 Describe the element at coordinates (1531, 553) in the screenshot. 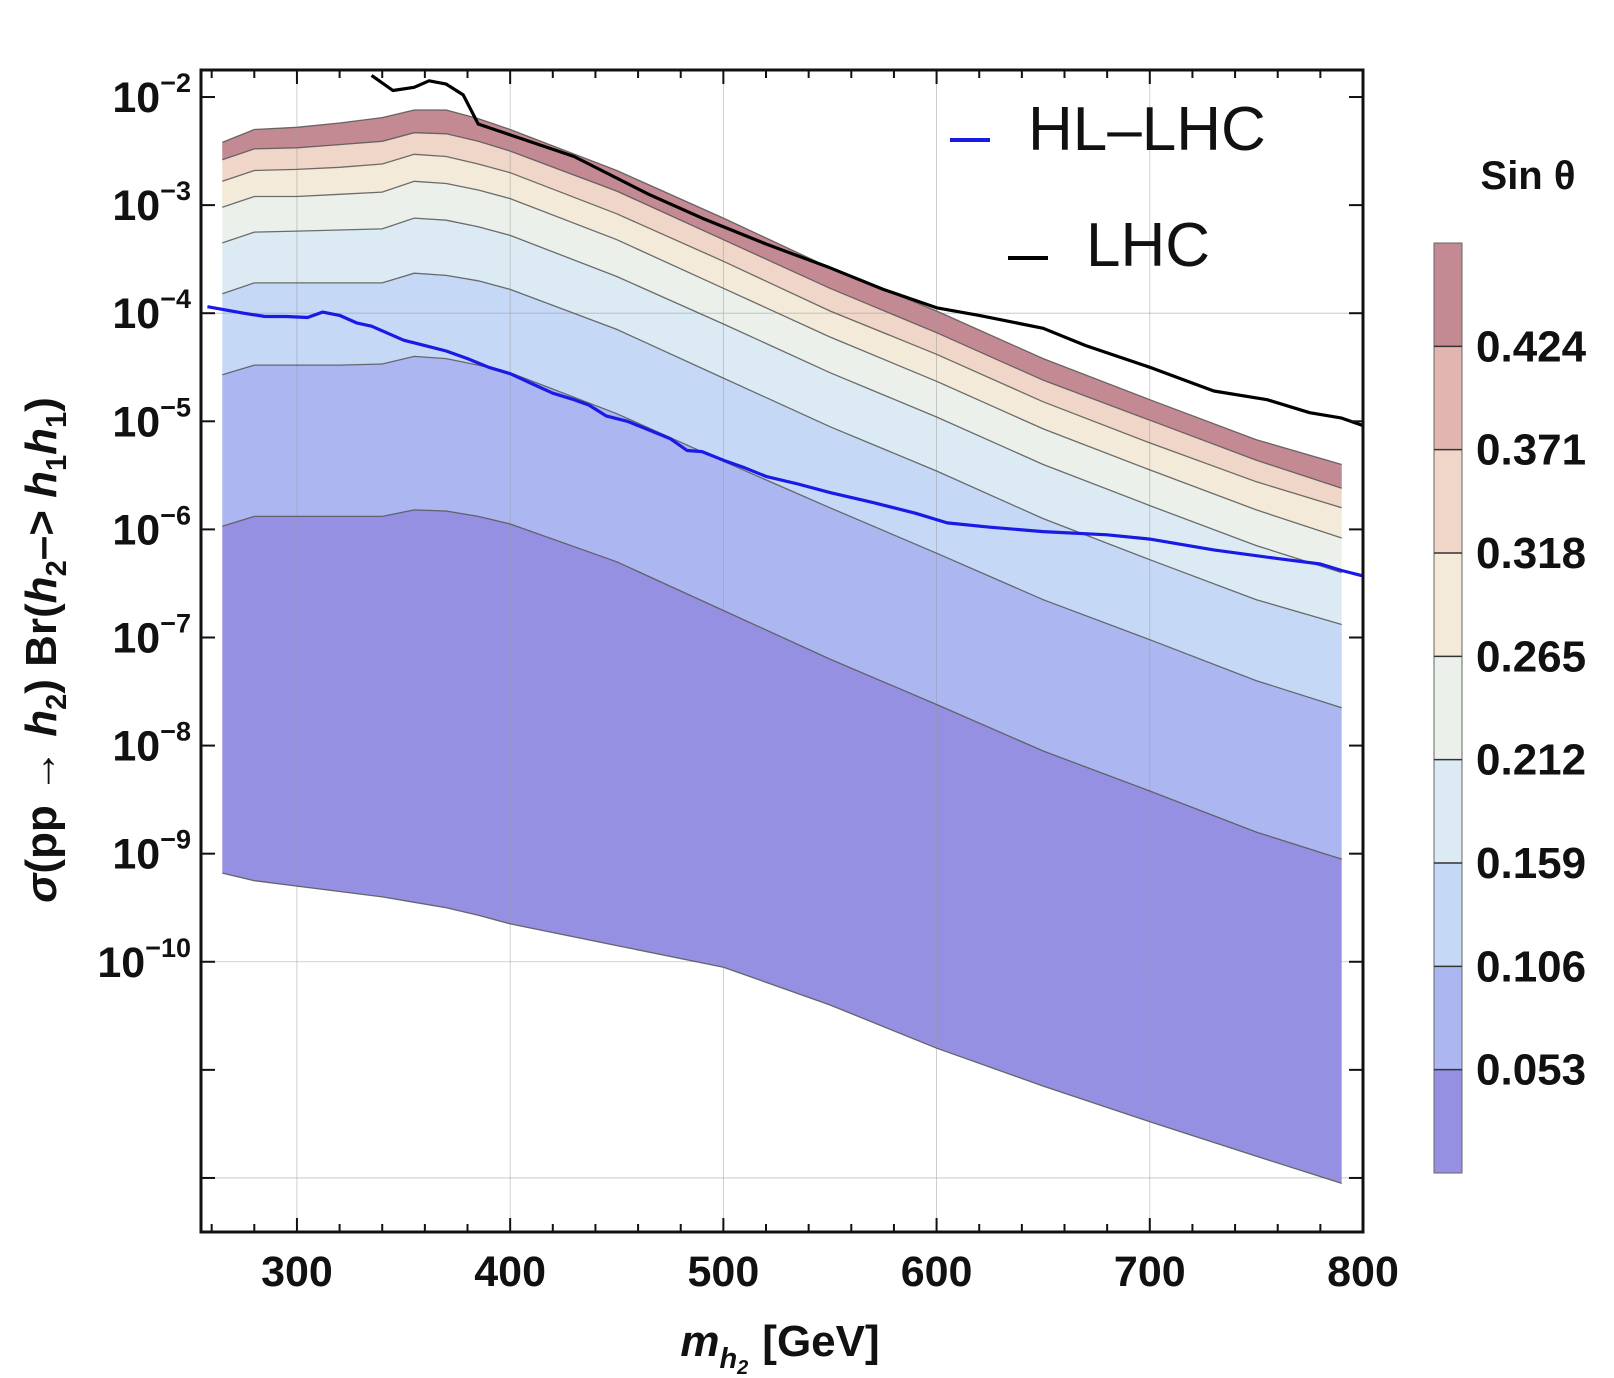

I see `colorbar-label-2: 0.318` at that location.